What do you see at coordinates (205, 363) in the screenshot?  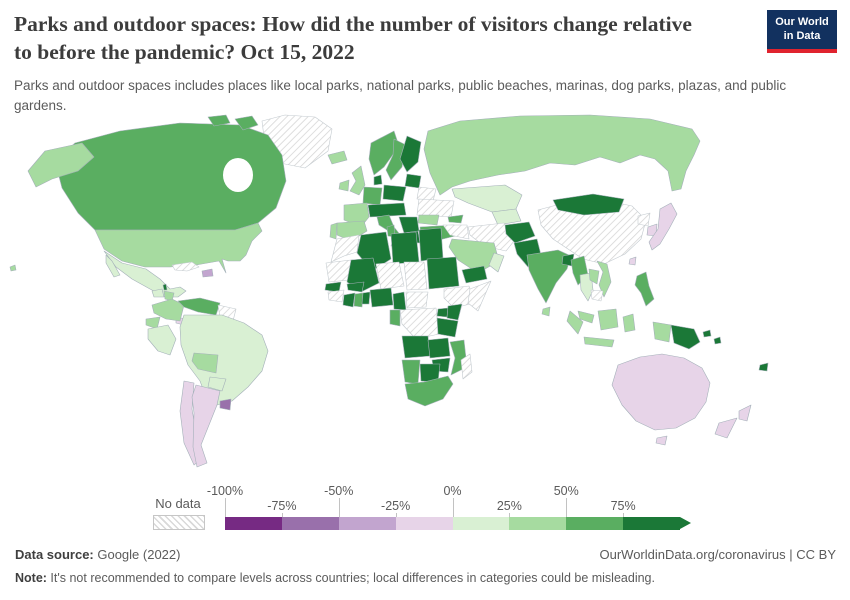 I see `country-bolivia` at bounding box center [205, 363].